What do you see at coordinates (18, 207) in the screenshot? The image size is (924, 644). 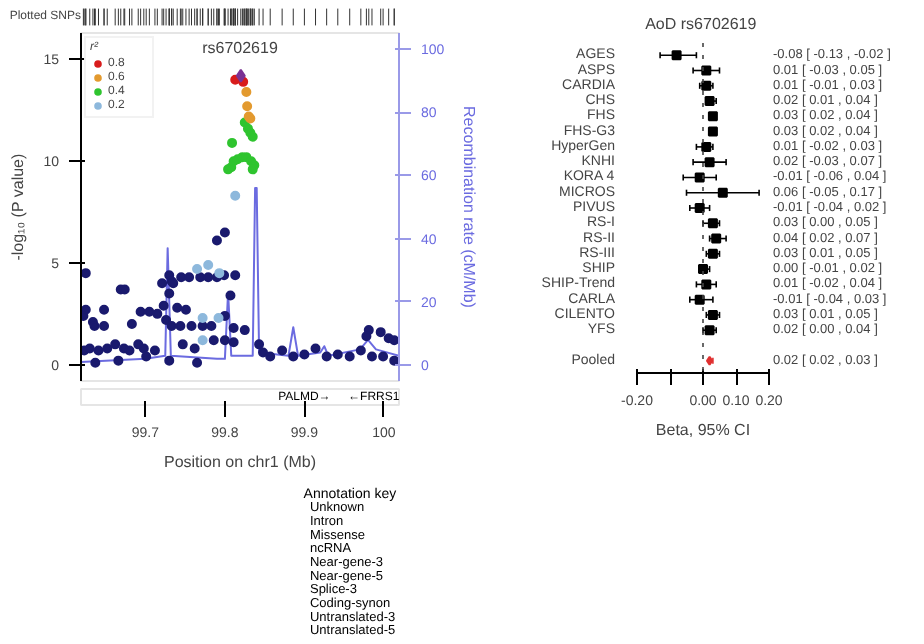 I see `y-axis-title: -log₁₀ (P value)` at bounding box center [18, 207].